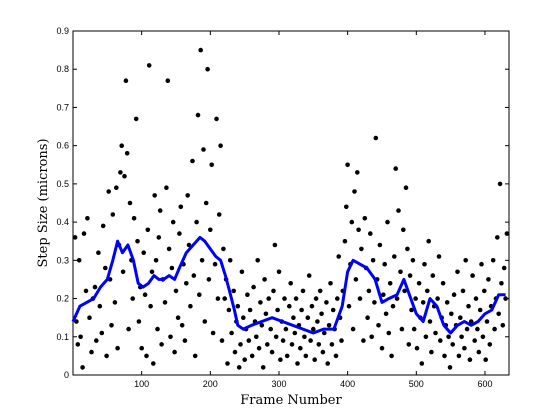  What do you see at coordinates (62, 146) in the screenshot?
I see `y-tick-label: 0.6` at bounding box center [62, 146].